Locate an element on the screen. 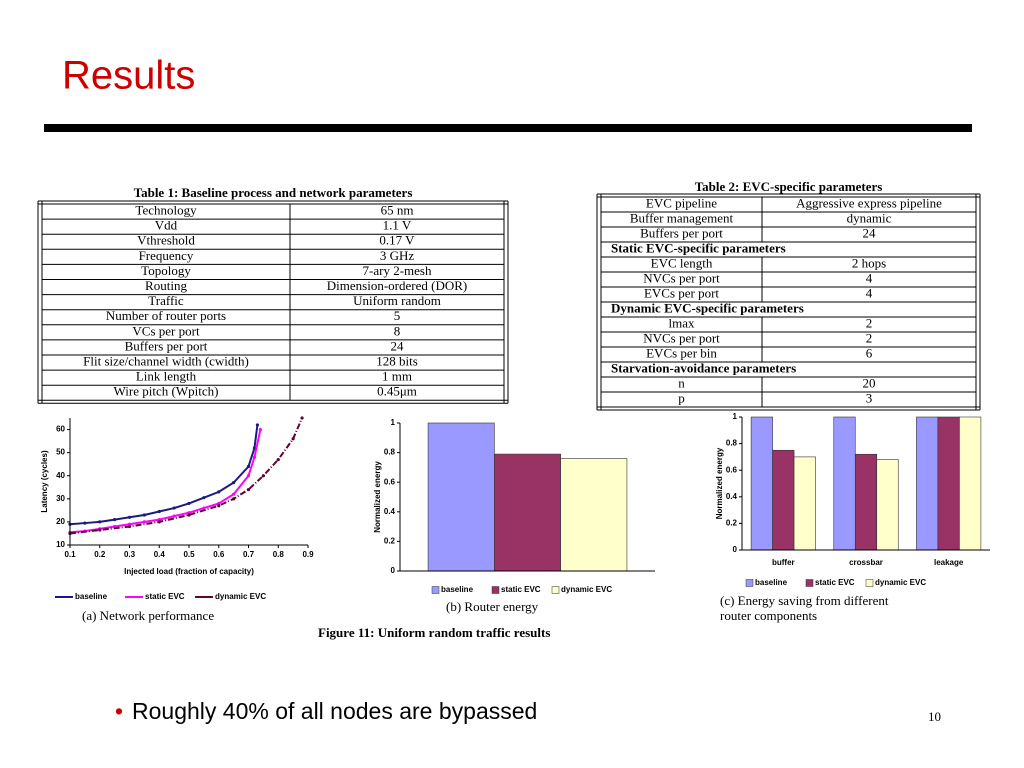  slide-title: Results is located at coordinates (128, 76).